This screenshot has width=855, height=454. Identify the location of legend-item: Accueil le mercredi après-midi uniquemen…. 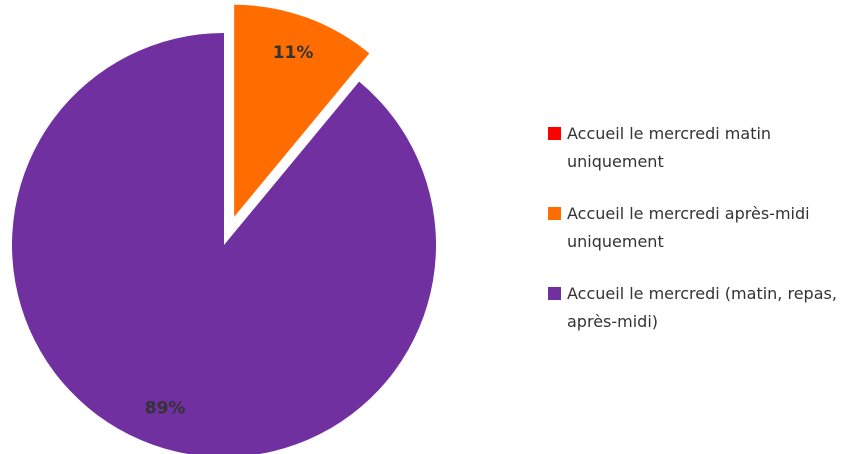
(700, 228).